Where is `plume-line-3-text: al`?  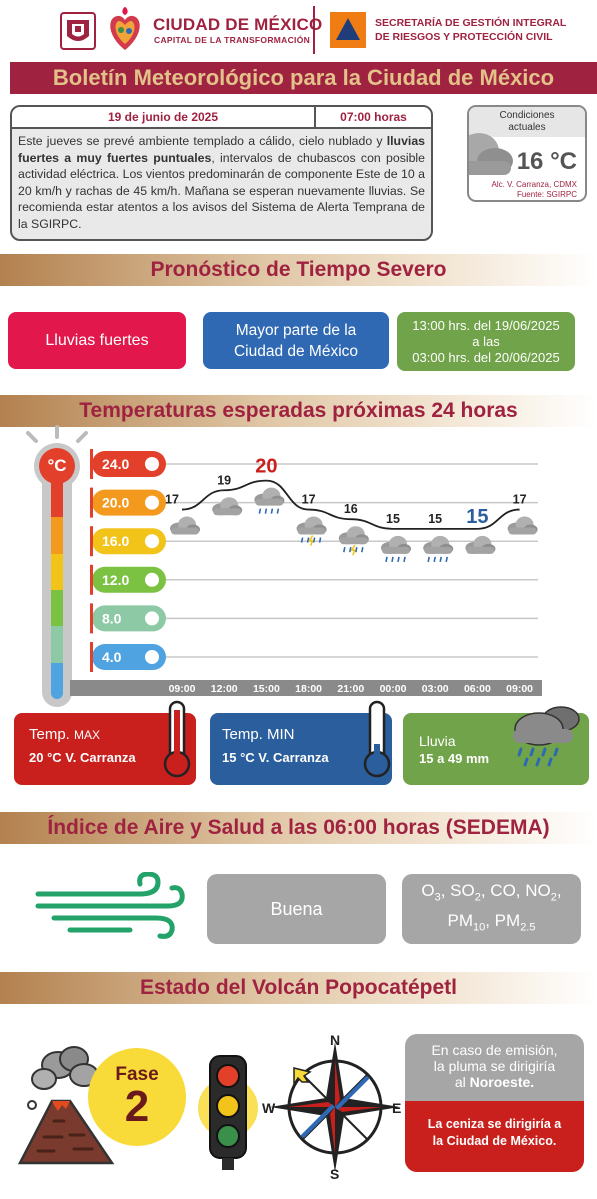 plume-line-3-text: al is located at coordinates (462, 1082).